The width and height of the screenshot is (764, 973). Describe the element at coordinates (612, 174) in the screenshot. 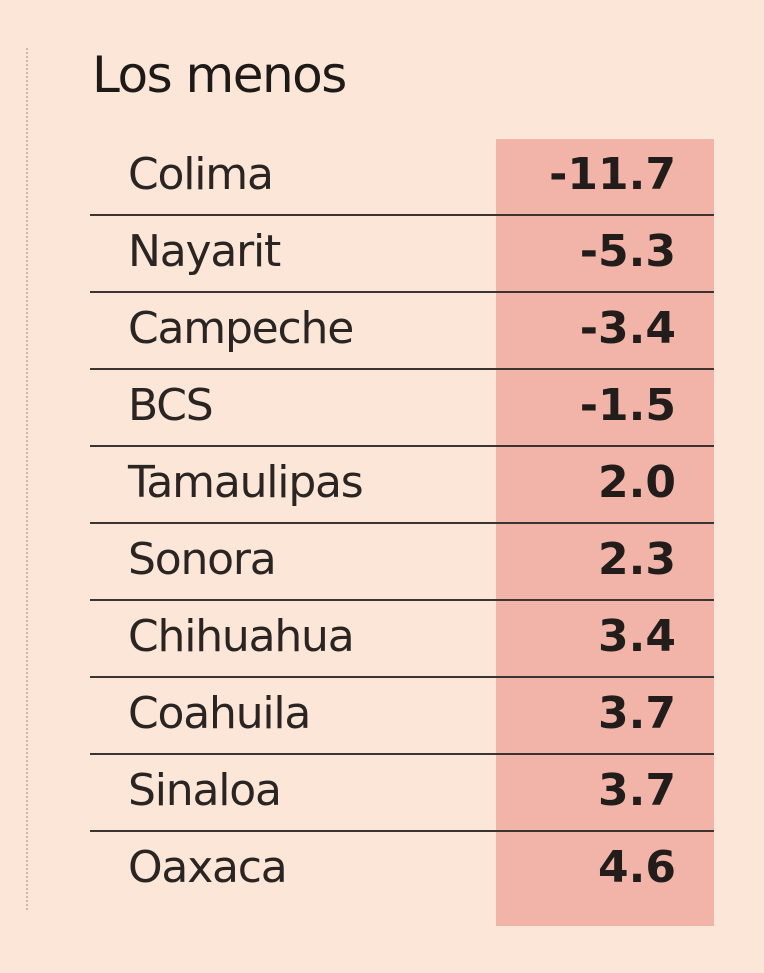

I see `data-label: -11.7` at that location.